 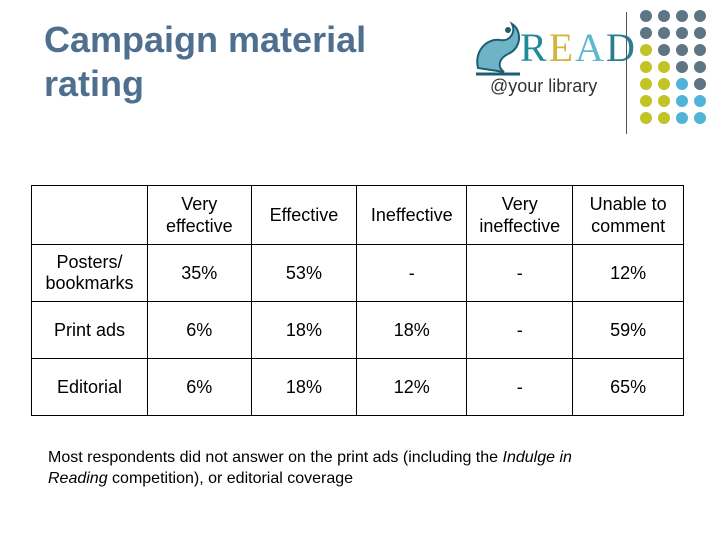 What do you see at coordinates (626, 73) in the screenshot?
I see `logo-divider` at bounding box center [626, 73].